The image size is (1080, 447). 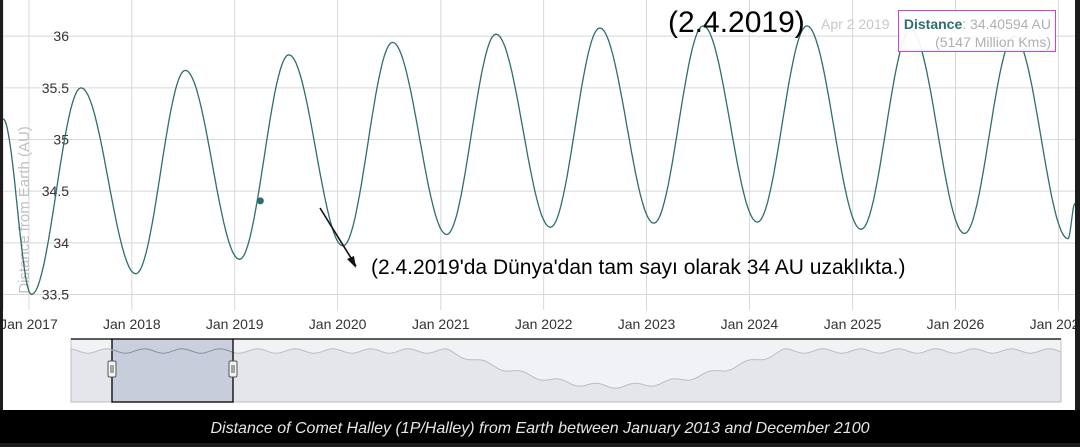 I want to click on y-tick-label: 35.5, so click(x=55, y=88).